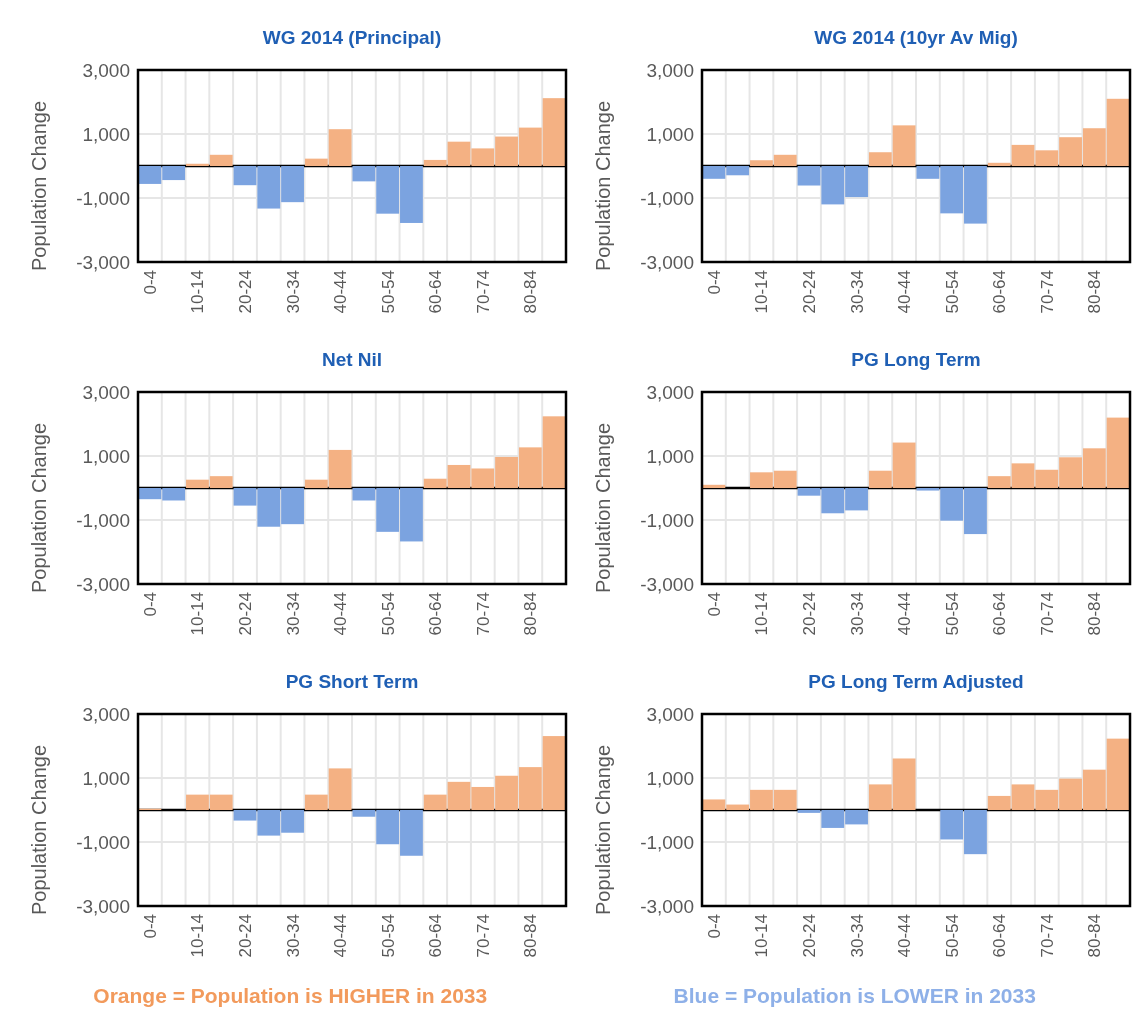  I want to click on text: Orange = Population is HIGHER in 2033, so click(290, 995).